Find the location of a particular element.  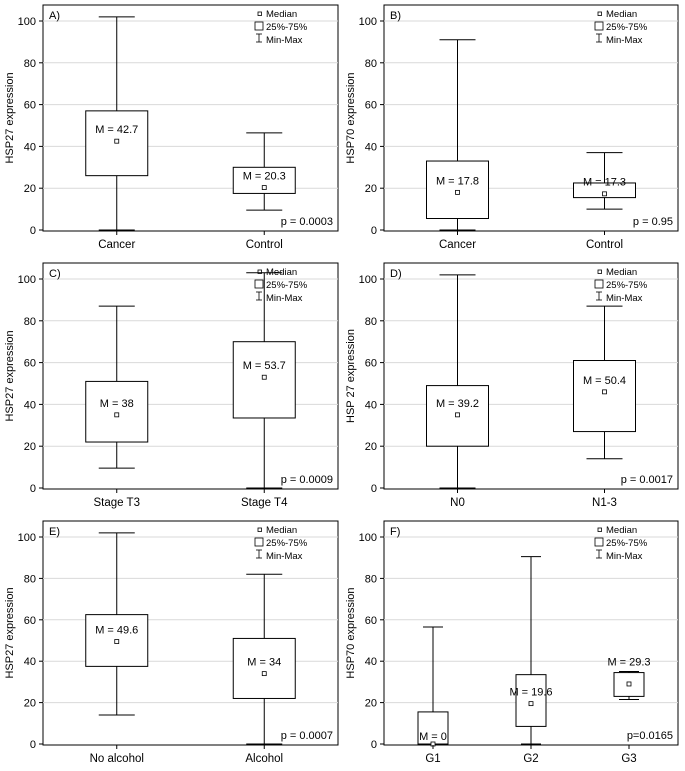

box-no-alcohol: M = 49.6 No alcohol is located at coordinates (117, 648).